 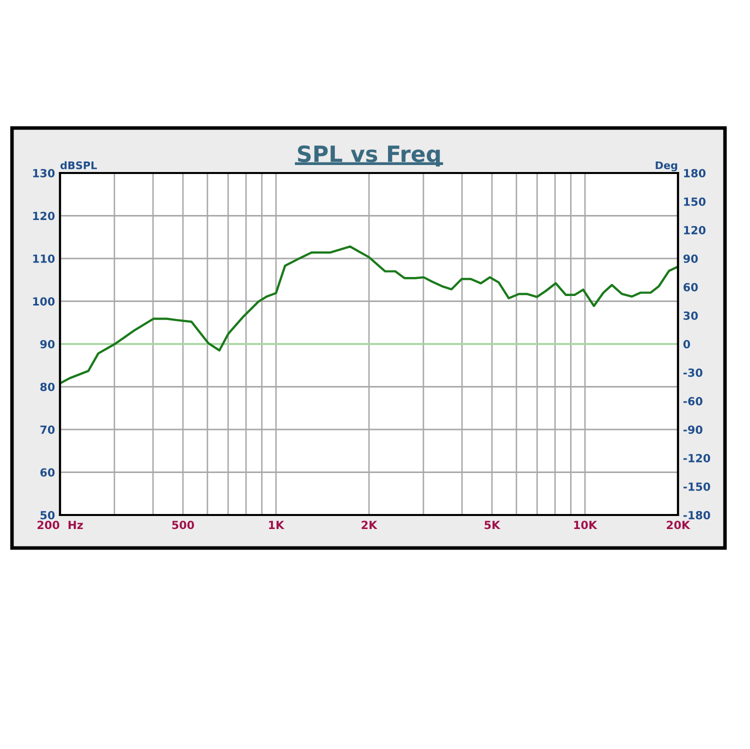 What do you see at coordinates (44, 173) in the screenshot?
I see `y-tick-label: 130` at bounding box center [44, 173].